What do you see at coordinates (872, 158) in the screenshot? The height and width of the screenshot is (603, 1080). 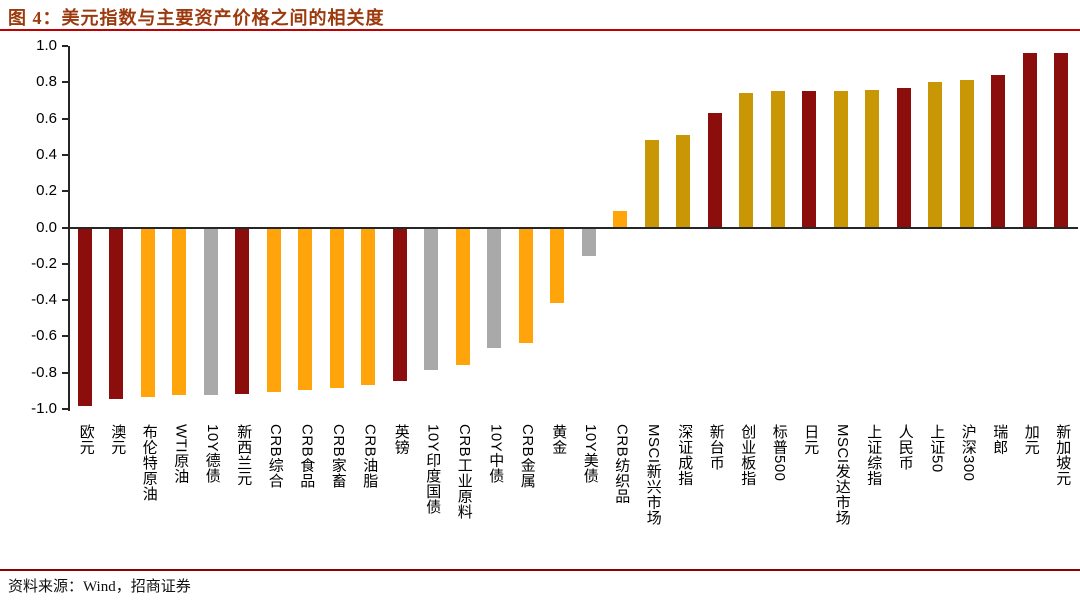 I see `bar-上证综指` at bounding box center [872, 158].